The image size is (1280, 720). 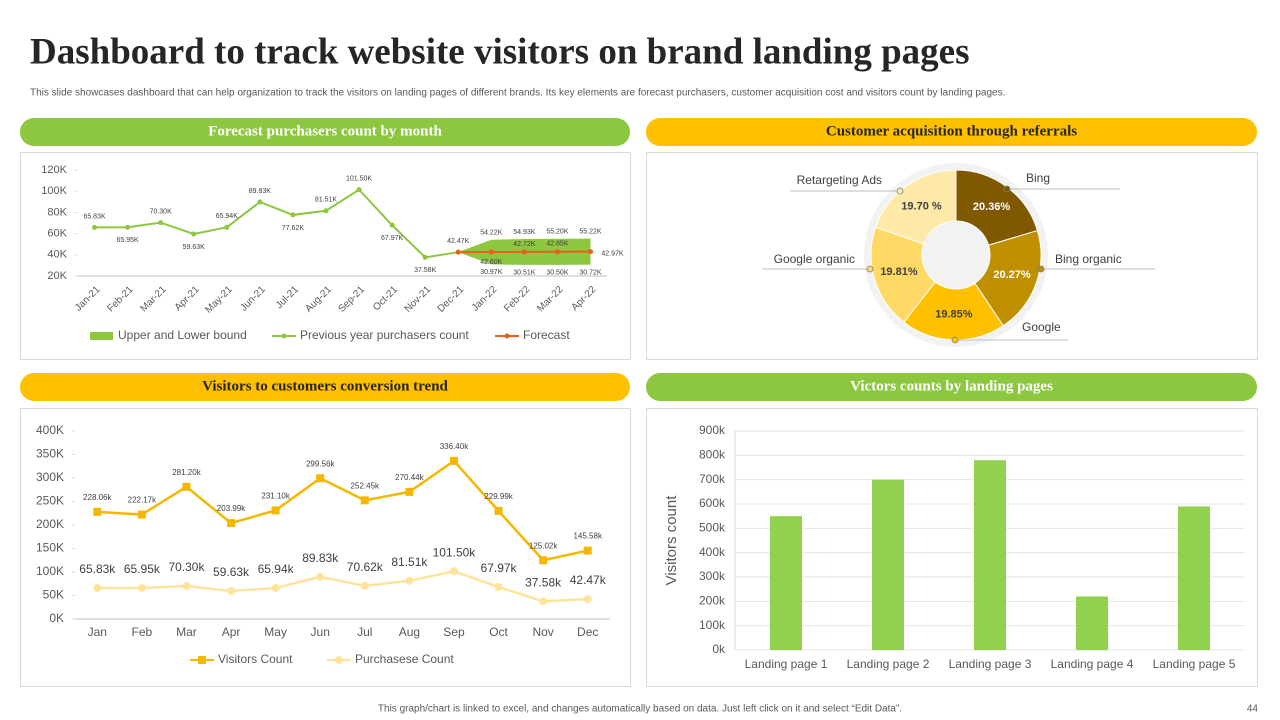 What do you see at coordinates (839, 180) in the screenshot?
I see `category-label: Retargeting Ads` at bounding box center [839, 180].